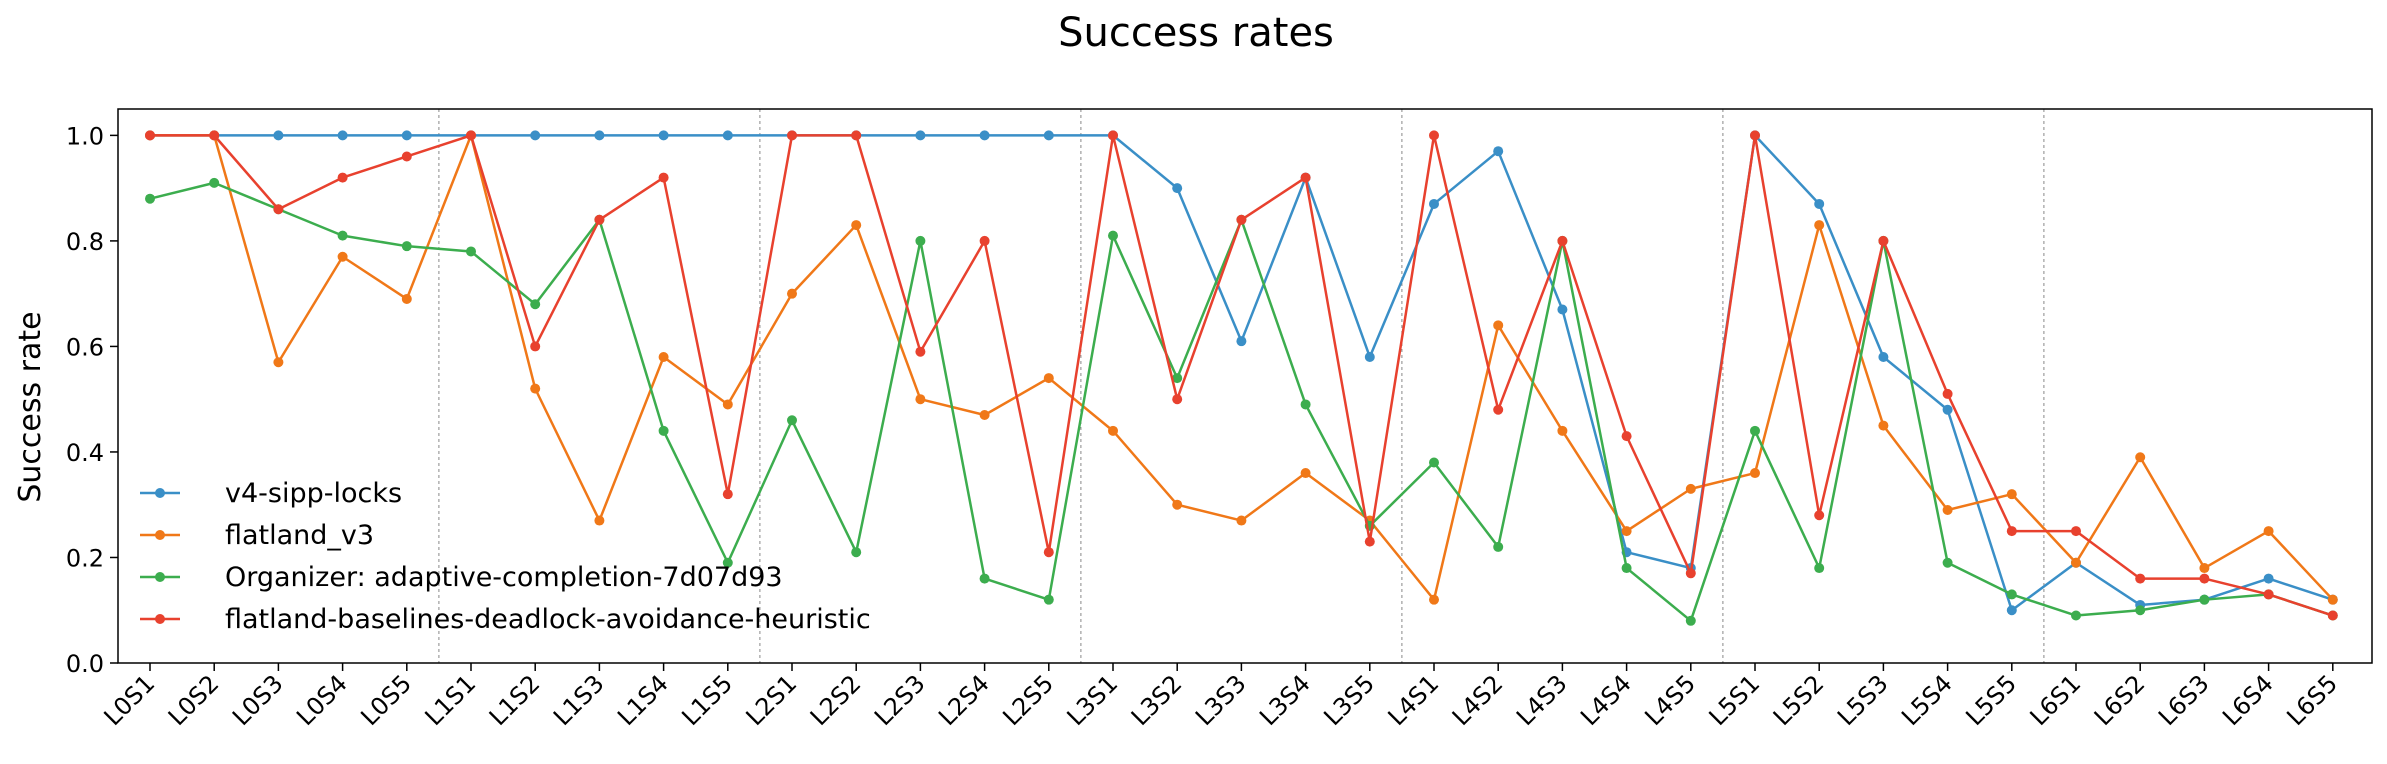 This screenshot has height=764, width=2387. Describe the element at coordinates (900, 700) in the screenshot. I see `x-tick-label: L2S3` at that location.